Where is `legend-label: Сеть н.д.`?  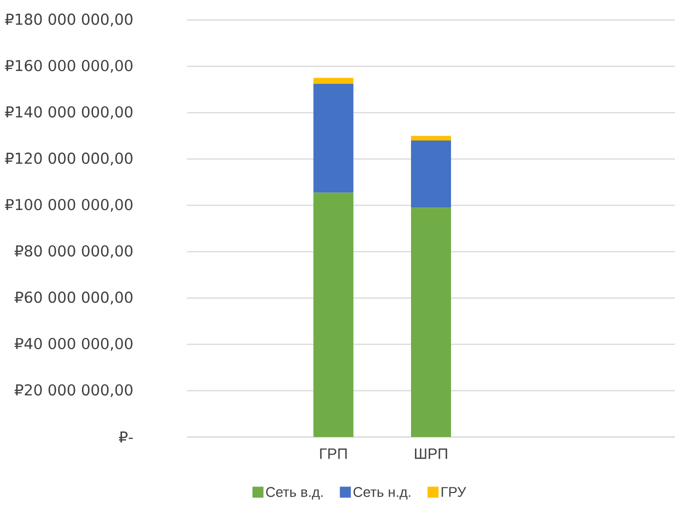 legend-label: Сеть н.д. is located at coordinates (382, 493).